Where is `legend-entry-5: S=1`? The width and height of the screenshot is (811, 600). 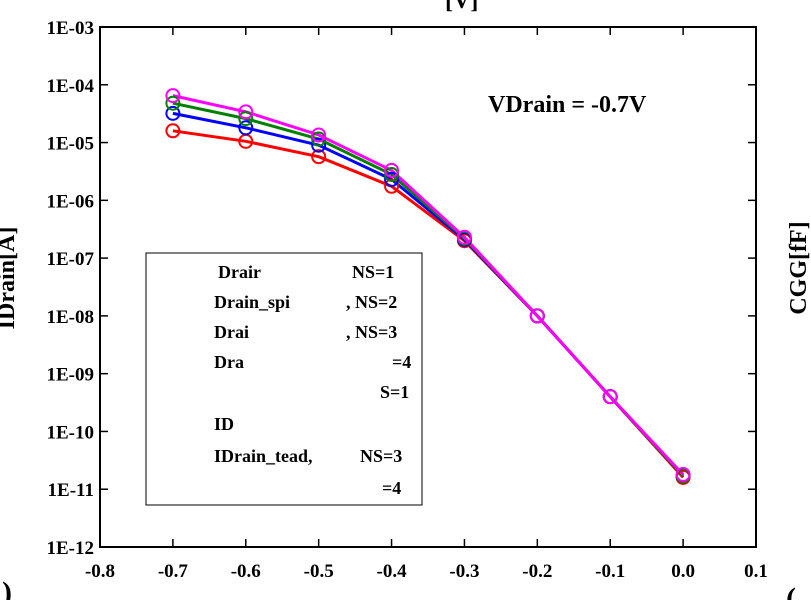
legend-entry-5: S=1 is located at coordinates (394, 392).